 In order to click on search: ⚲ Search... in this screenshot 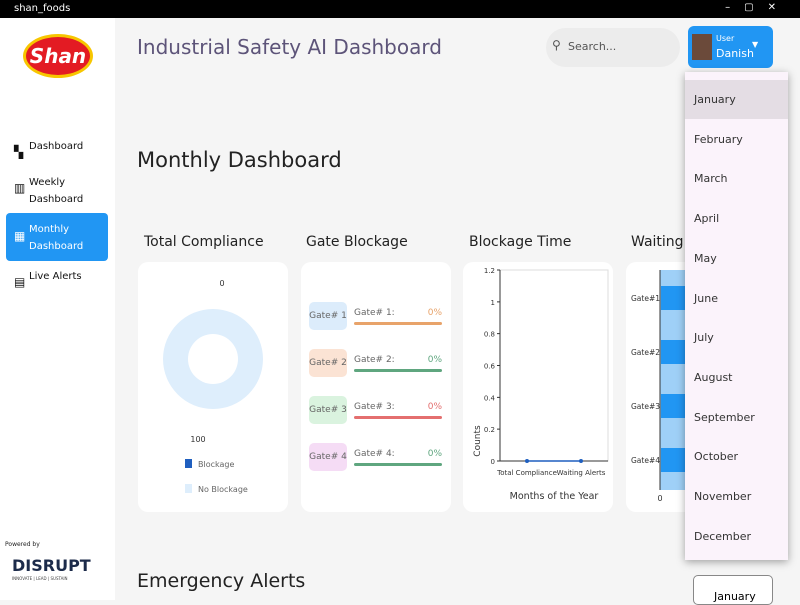, I will do `click(613, 47)`.